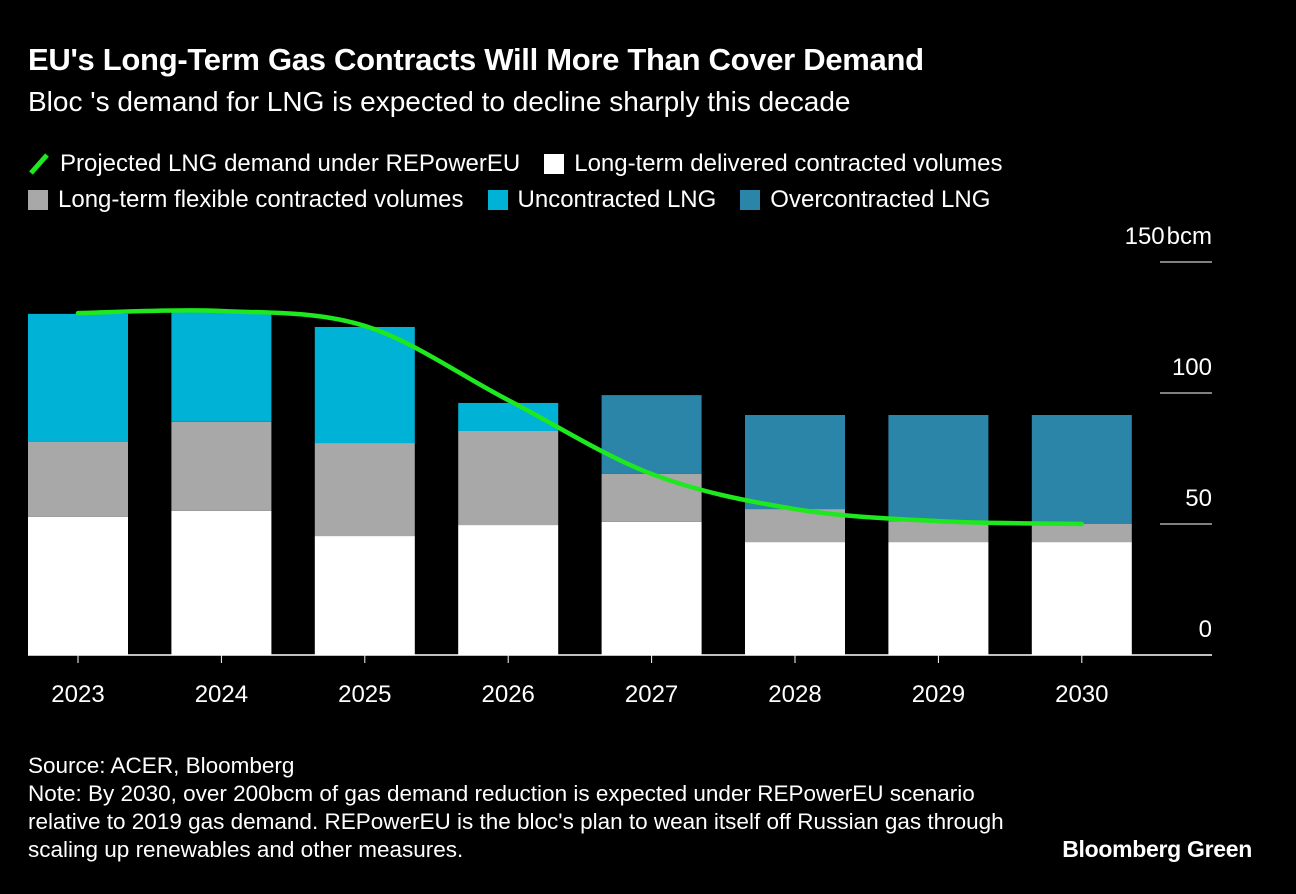 Image resolution: width=1296 pixels, height=894 pixels. Describe the element at coordinates (508, 694) in the screenshot. I see `x-tick-label: 2026` at that location.